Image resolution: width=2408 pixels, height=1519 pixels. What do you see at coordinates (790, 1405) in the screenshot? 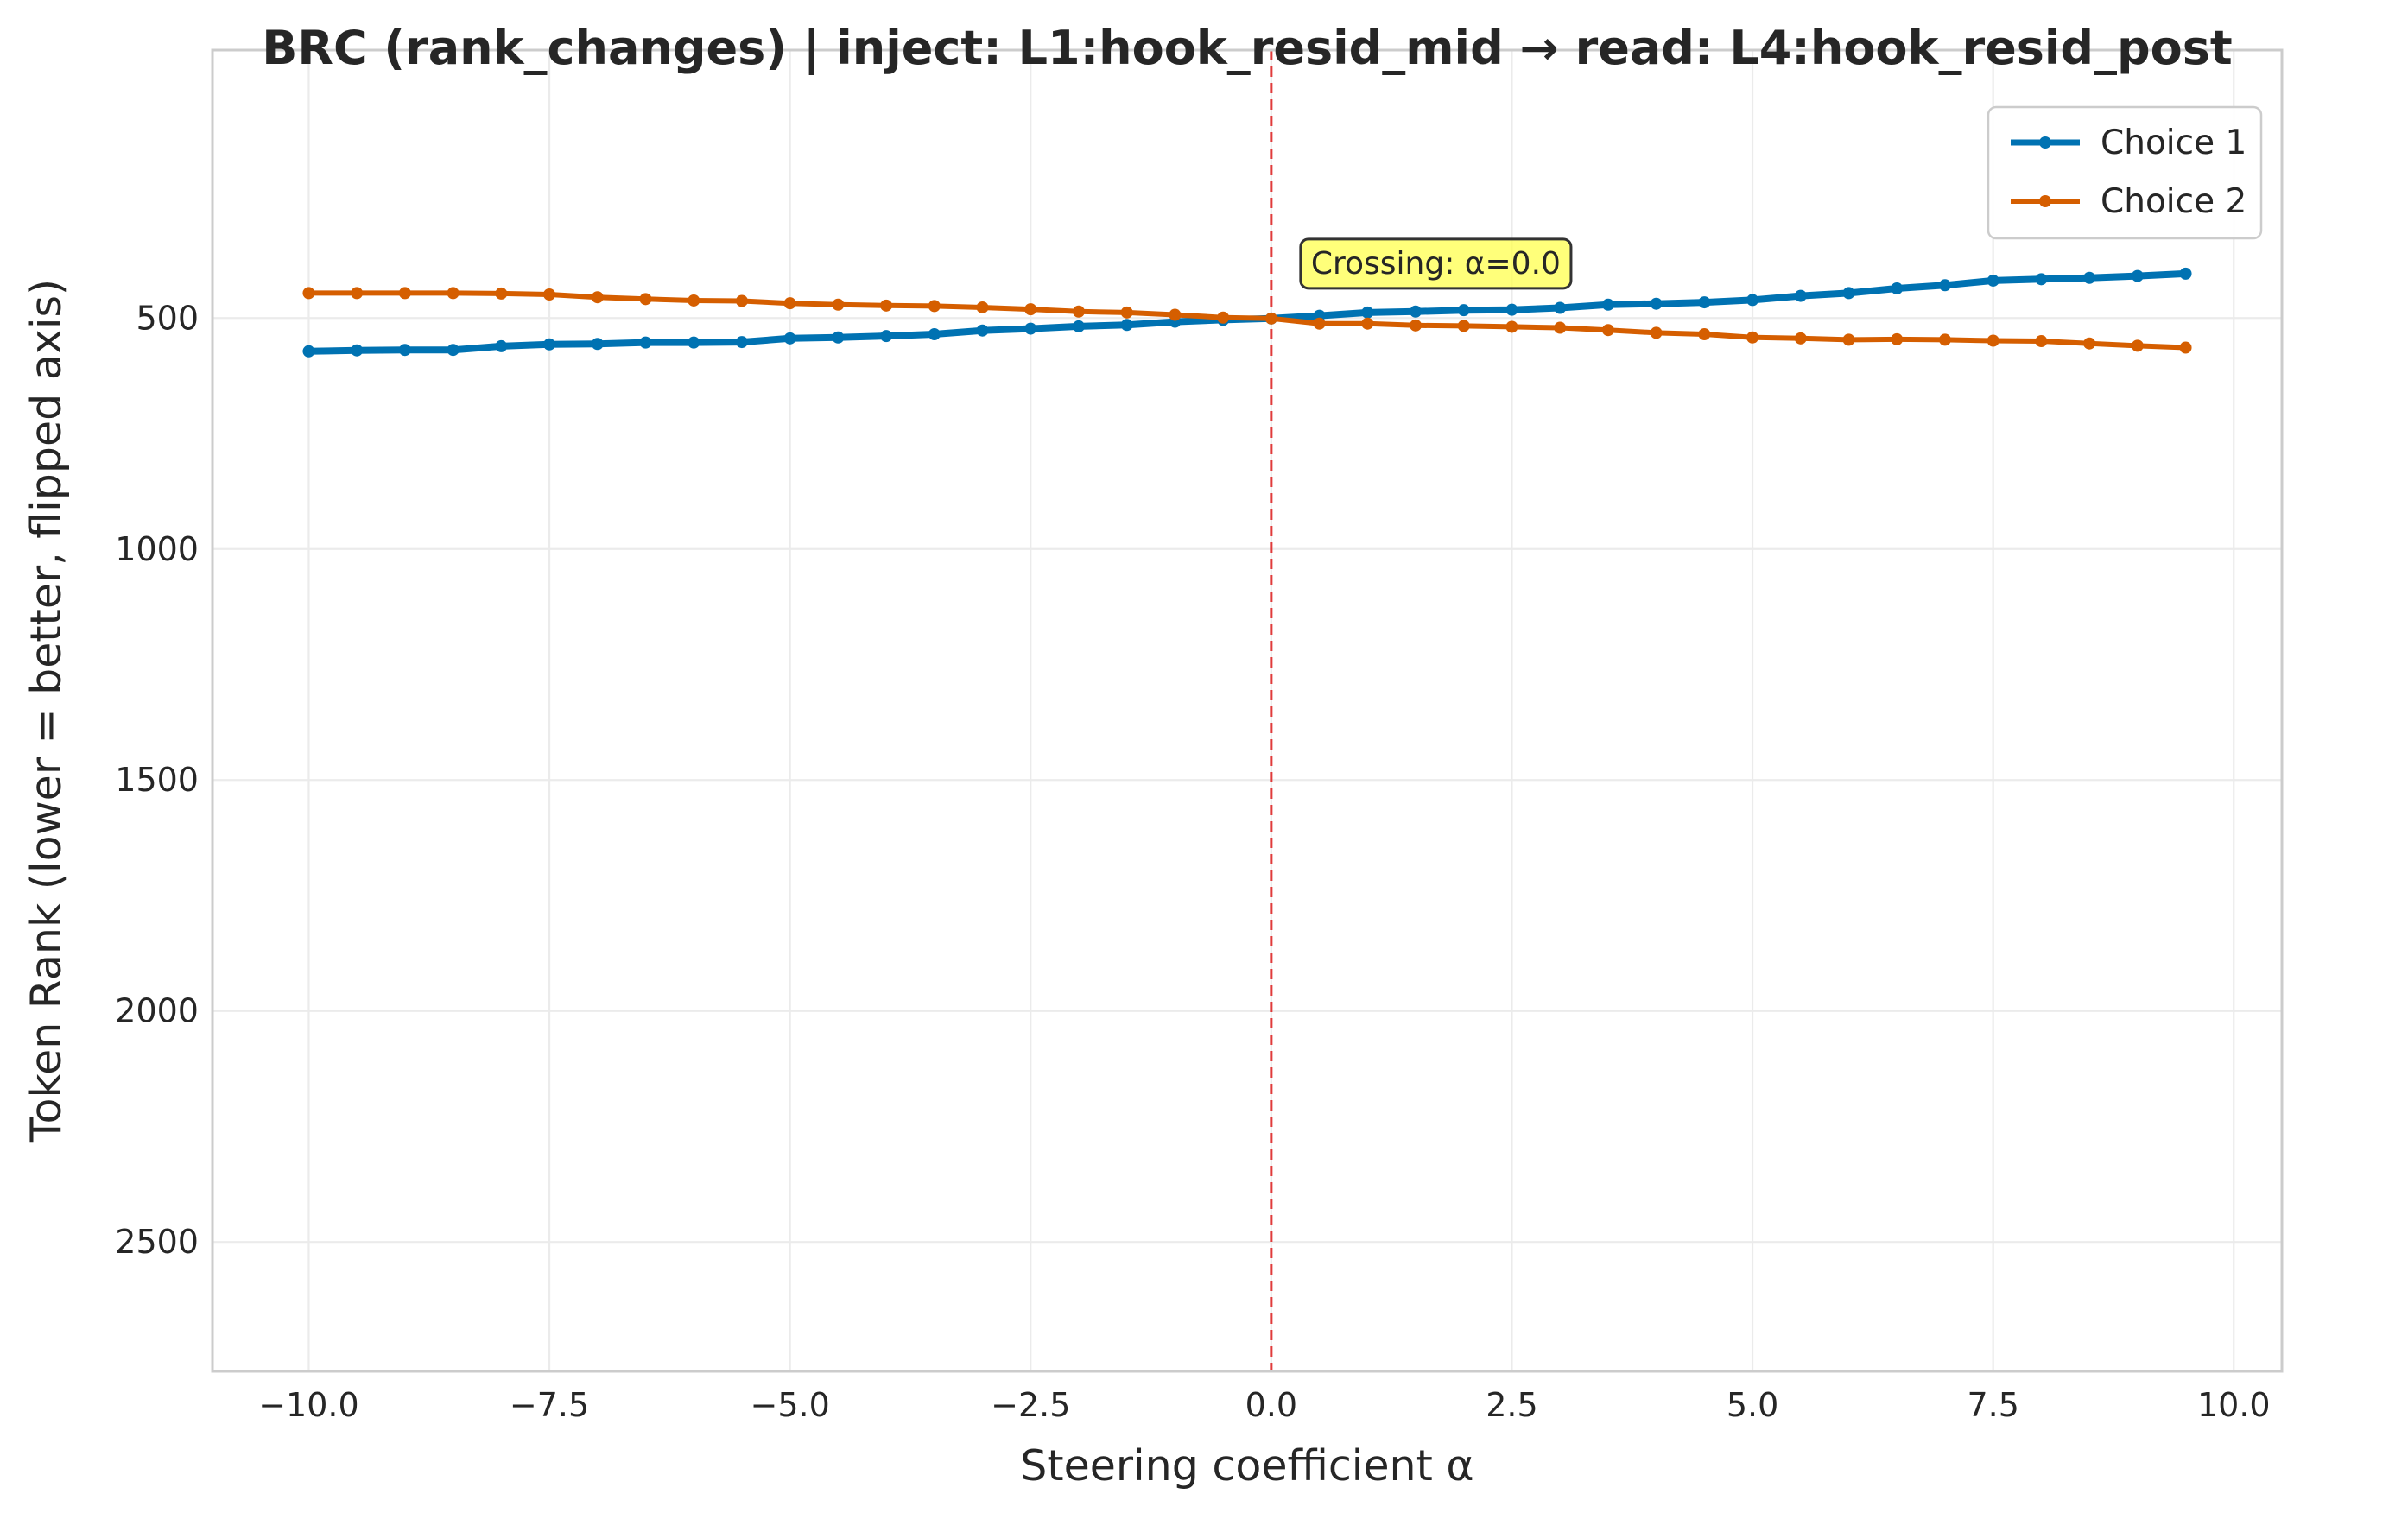
I see `x-tick-label: −5.0` at bounding box center [790, 1405].